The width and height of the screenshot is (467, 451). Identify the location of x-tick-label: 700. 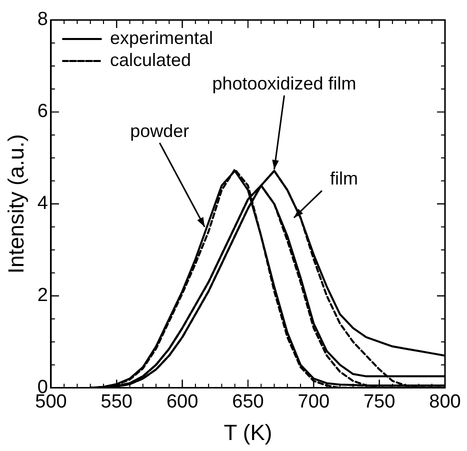
(314, 401).